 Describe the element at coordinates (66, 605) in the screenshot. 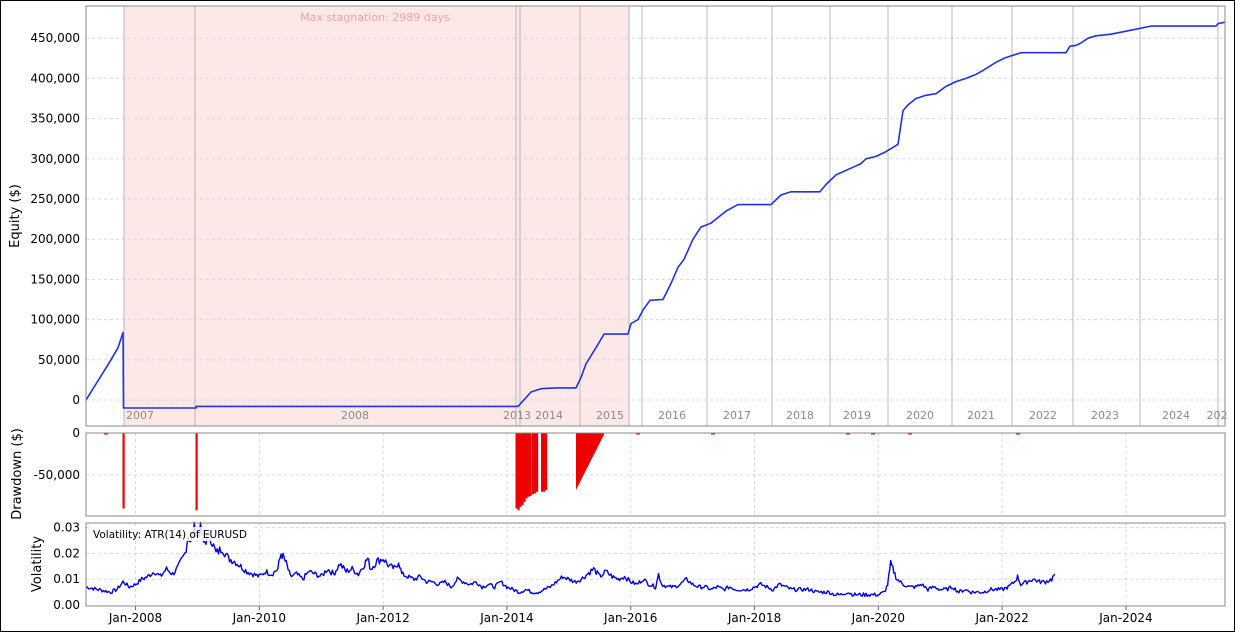

I see `volatility-ytick-label: 0.00` at that location.